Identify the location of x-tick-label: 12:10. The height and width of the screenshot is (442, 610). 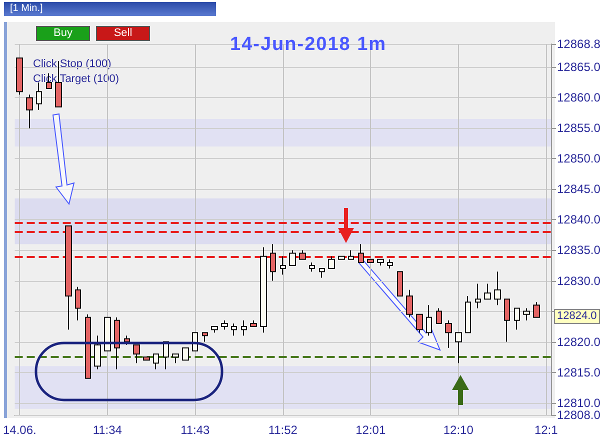
(458, 430).